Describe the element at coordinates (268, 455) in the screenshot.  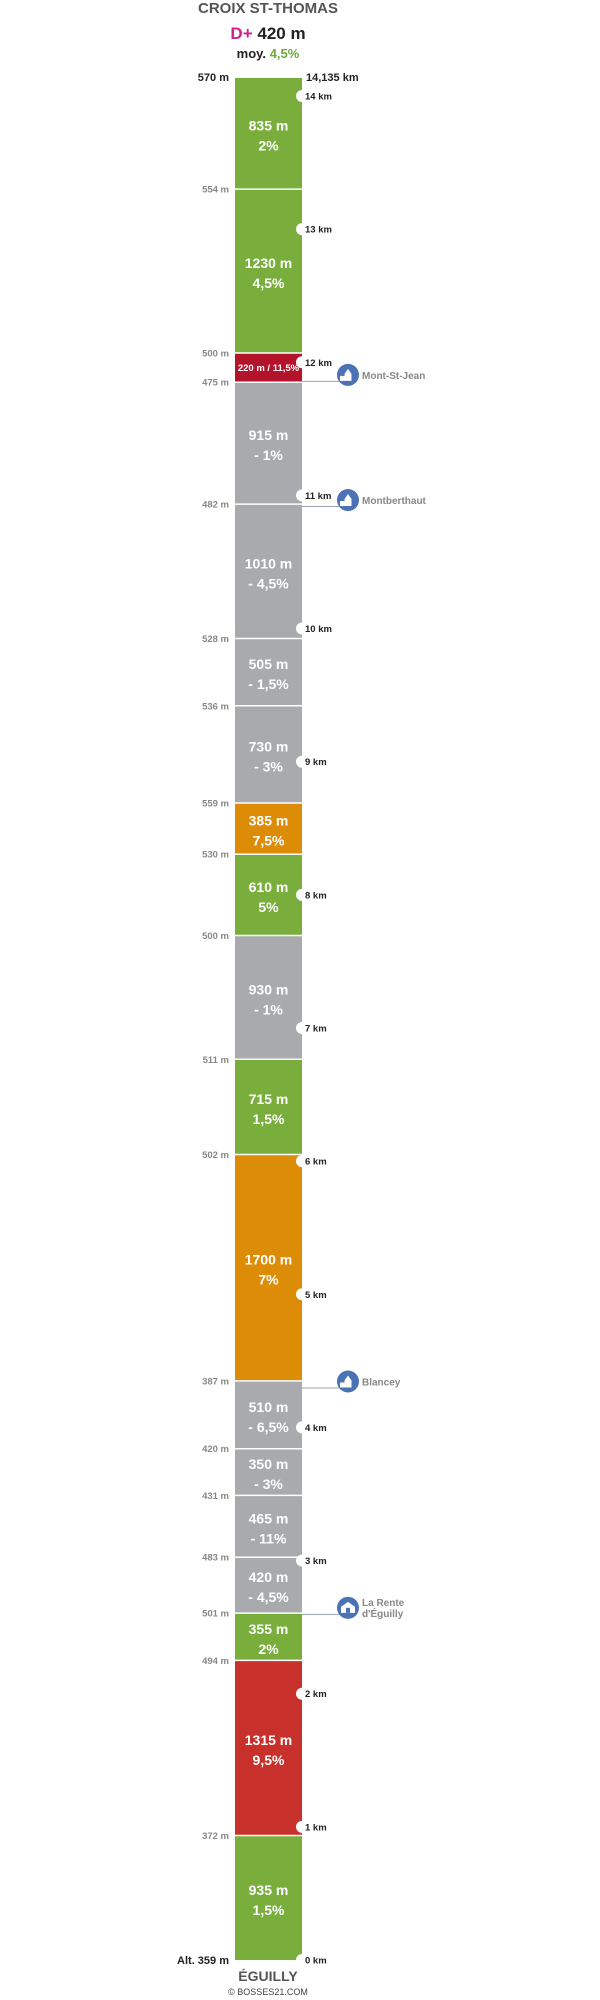
I see `segment-grade-label-15: - 1%` at that location.